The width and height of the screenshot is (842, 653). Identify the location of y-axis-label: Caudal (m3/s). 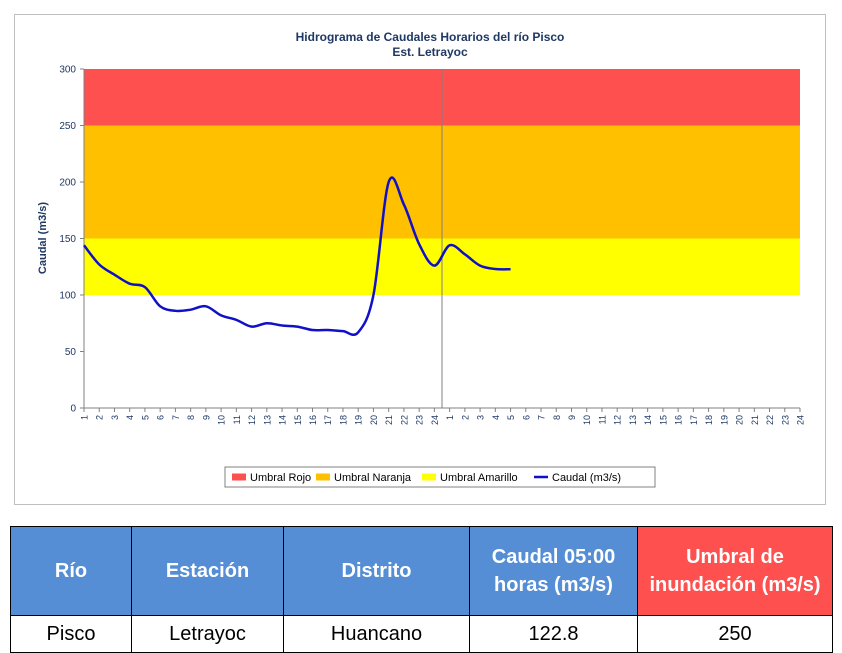
(43, 238).